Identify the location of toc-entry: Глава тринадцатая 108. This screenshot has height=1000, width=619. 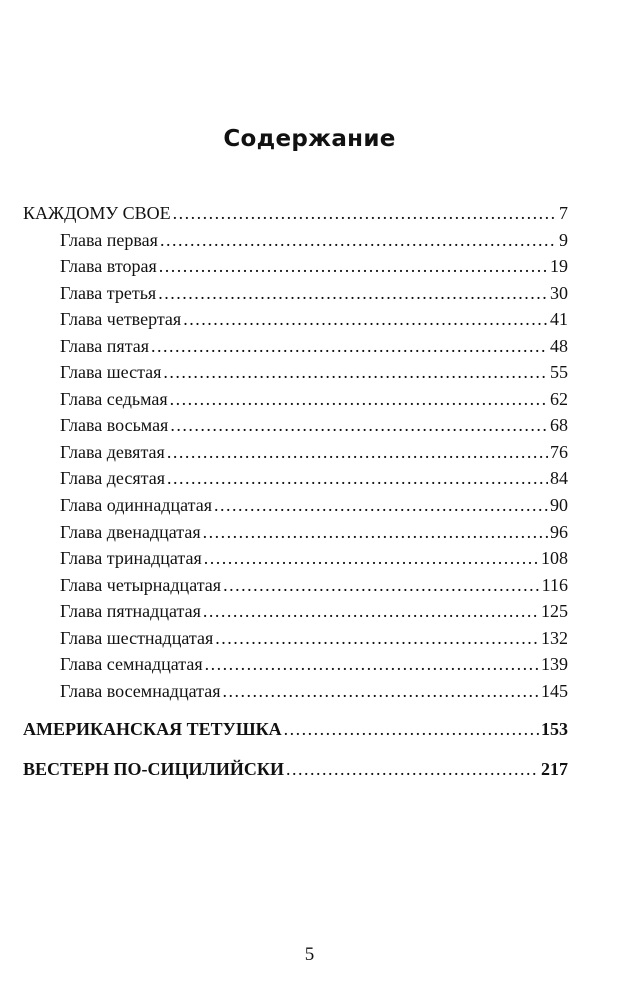
(295, 561).